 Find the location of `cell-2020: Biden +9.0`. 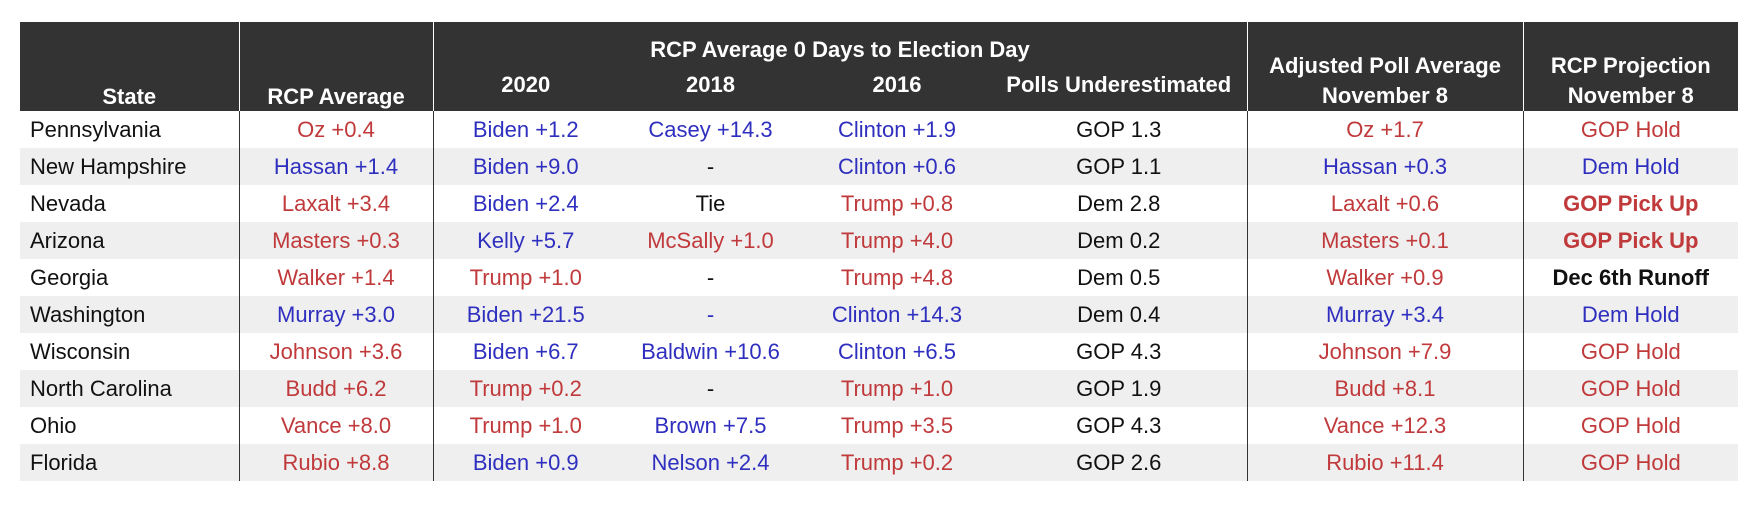

cell-2020: Biden +9.0 is located at coordinates (525, 166).